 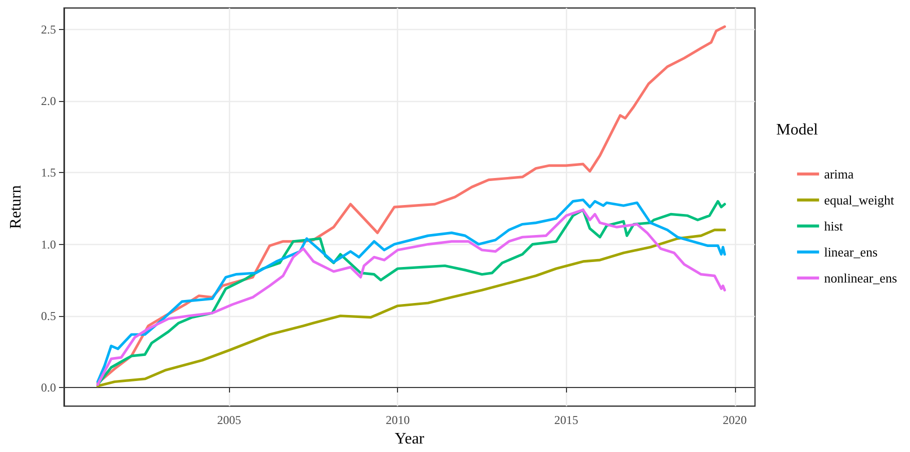 What do you see at coordinates (851, 252) in the screenshot?
I see `legend-label: linear_ens` at bounding box center [851, 252].